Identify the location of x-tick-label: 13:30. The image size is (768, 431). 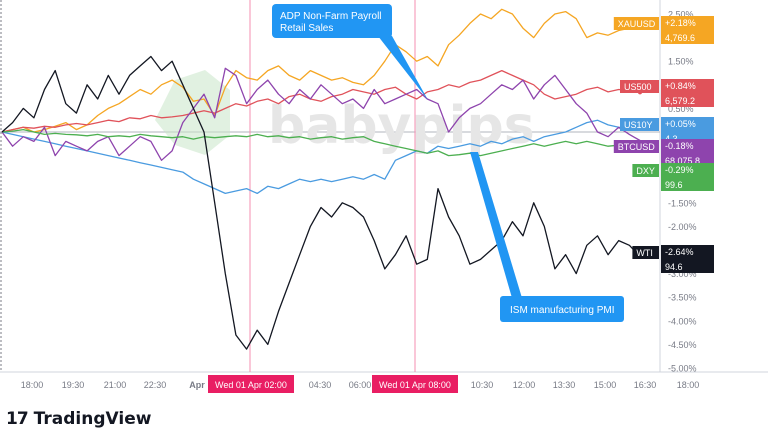
(564, 385).